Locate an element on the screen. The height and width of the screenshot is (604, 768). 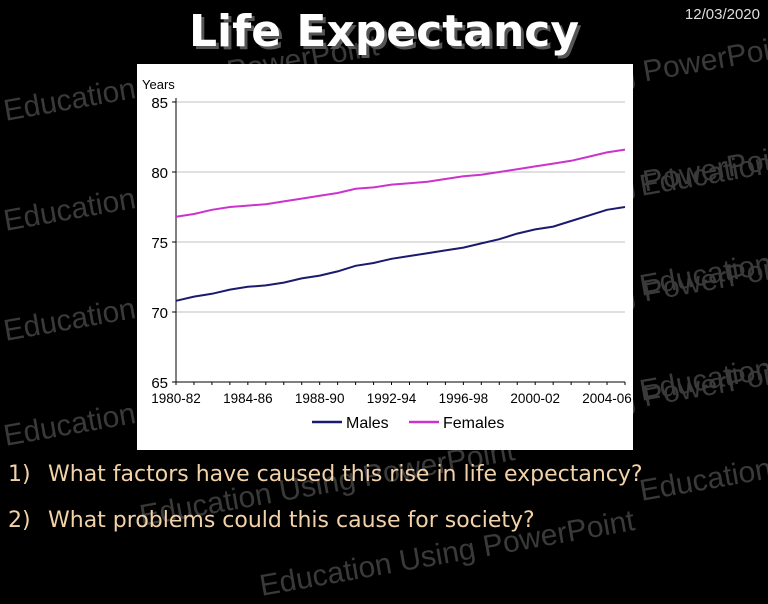
x-tick-label: 2000-02 is located at coordinates (535, 398).